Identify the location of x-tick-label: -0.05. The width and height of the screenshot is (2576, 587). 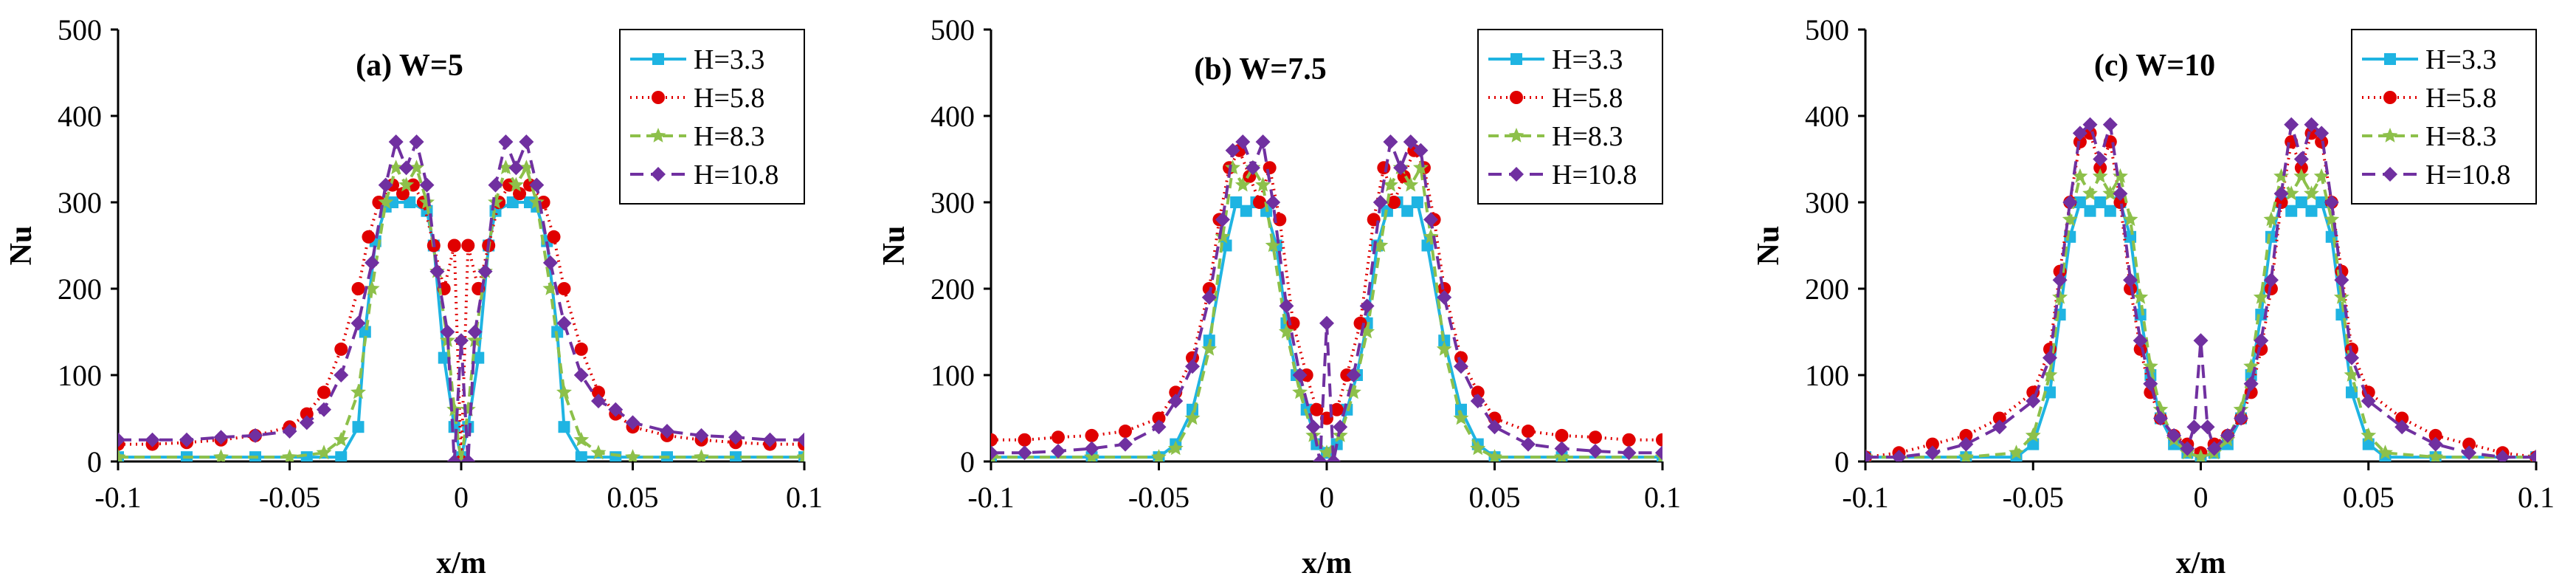
(289, 497).